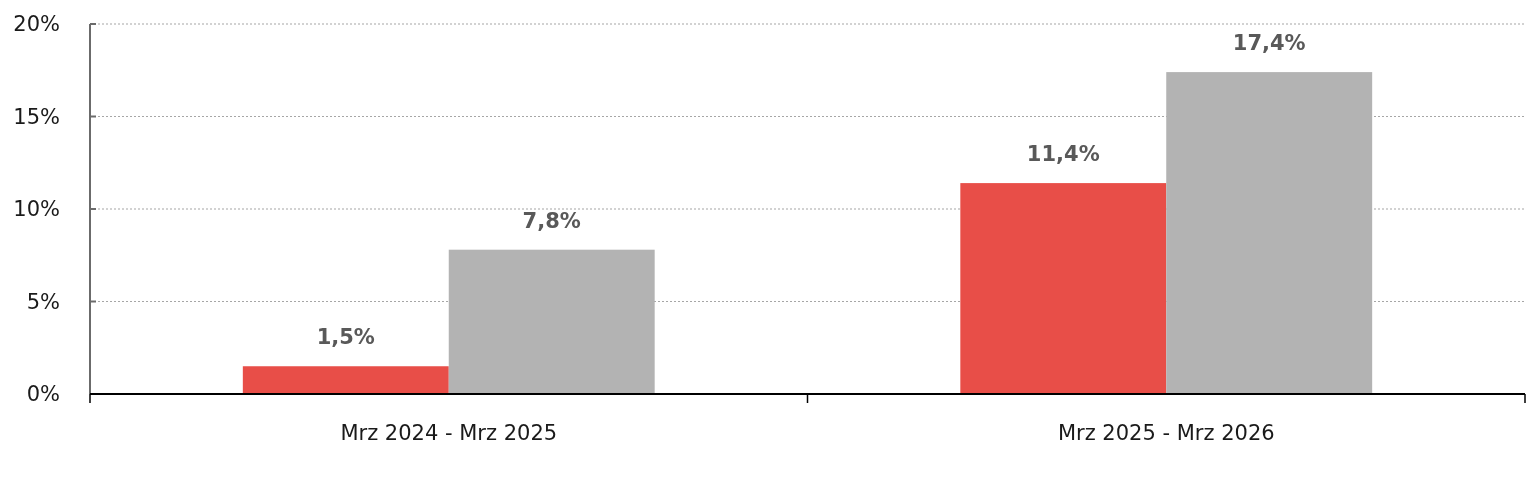 The image size is (1529, 482). What do you see at coordinates (36, 209) in the screenshot?
I see `y-tick-label: 10%` at bounding box center [36, 209].